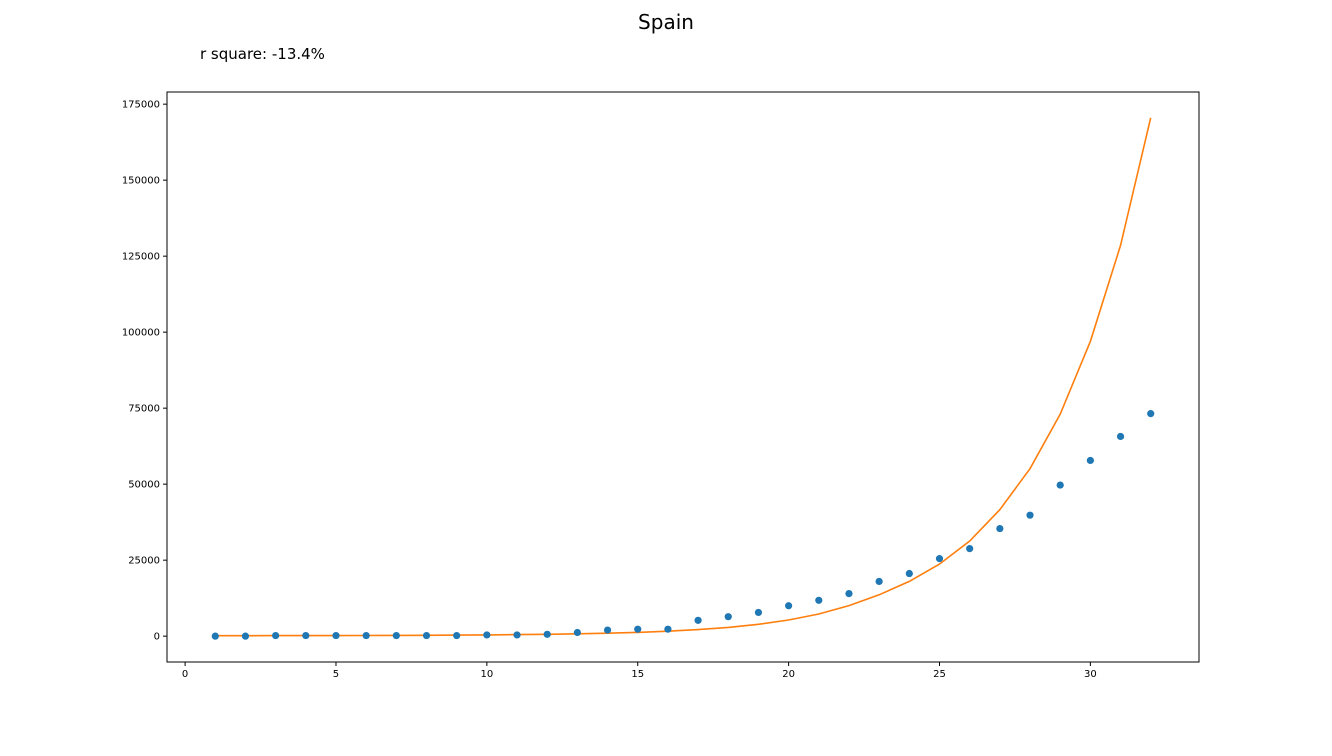 Image resolution: width=1332 pixels, height=756 pixels. What do you see at coordinates (185, 674) in the screenshot?
I see `x-tick-label: 0` at bounding box center [185, 674].